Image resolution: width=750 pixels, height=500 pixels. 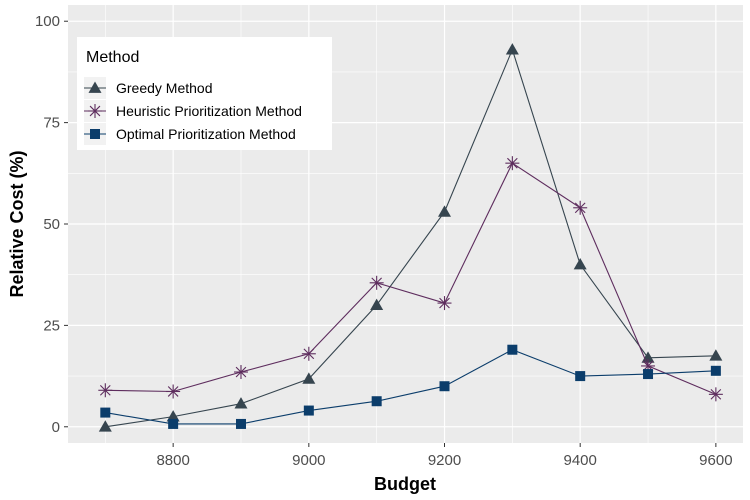 What do you see at coordinates (164, 88) in the screenshot?
I see `legend-label: Greedy Method` at bounding box center [164, 88].